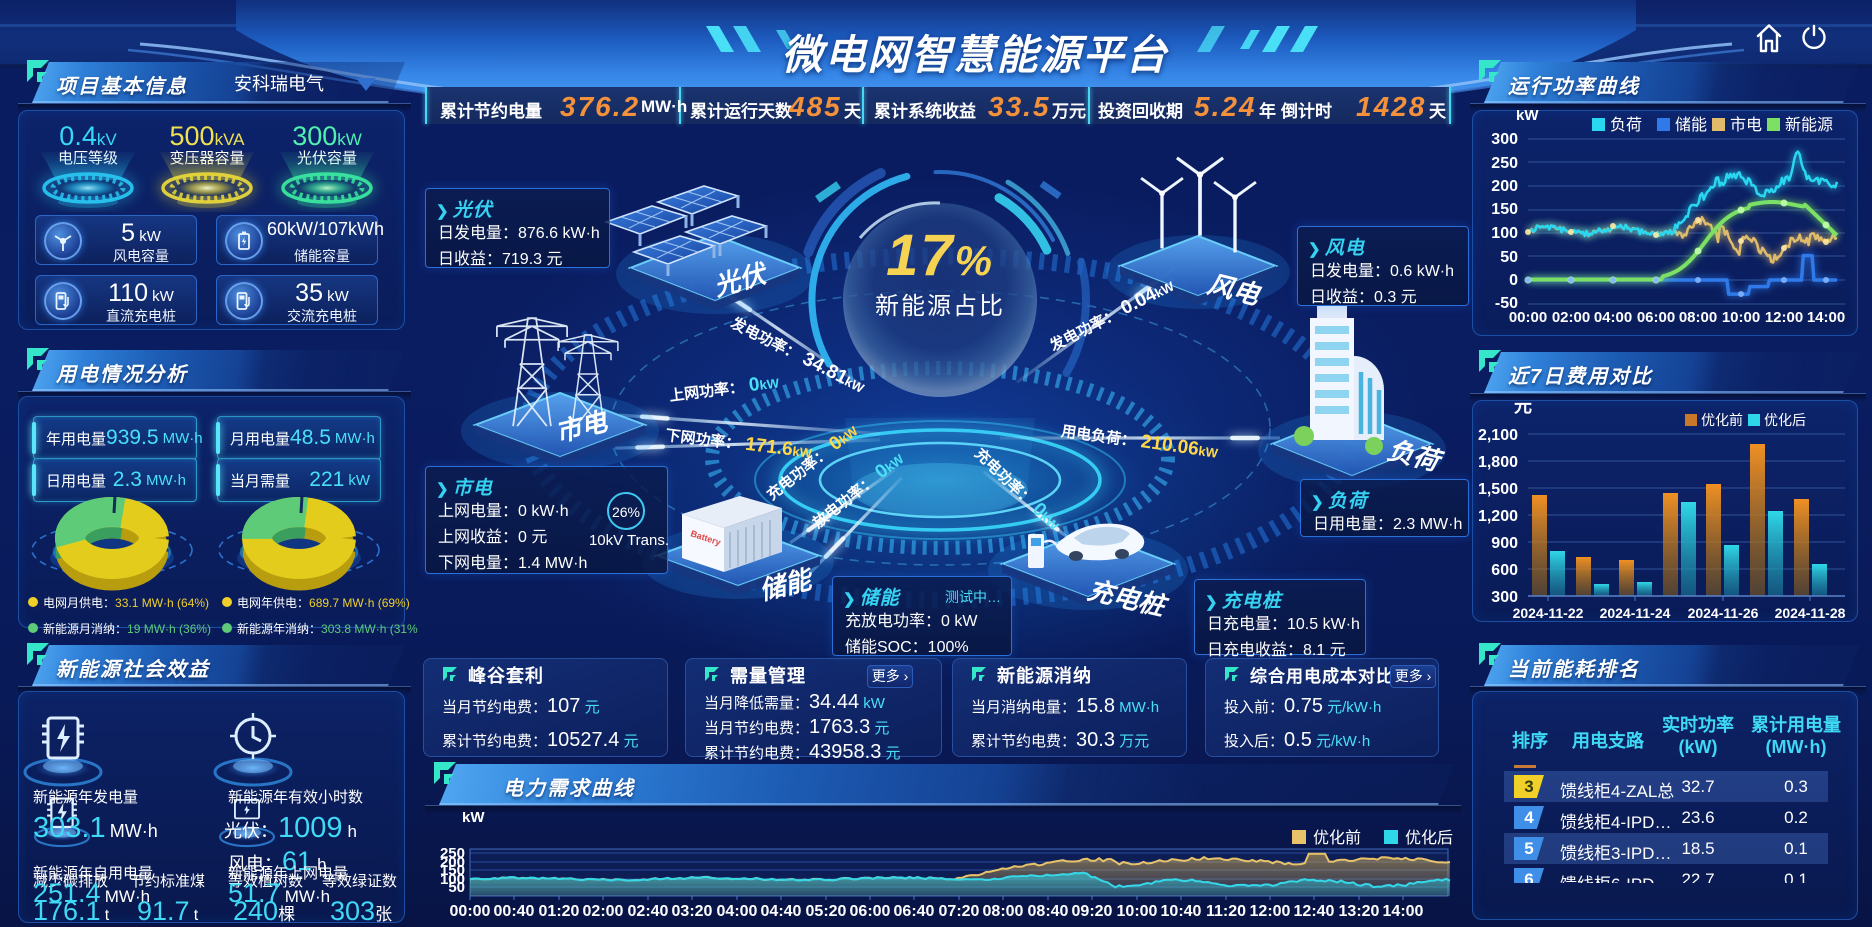 The height and width of the screenshot is (927, 1872). Describe the element at coordinates (1092, 911) in the screenshot. I see `svg-text: 09:20` at that location.